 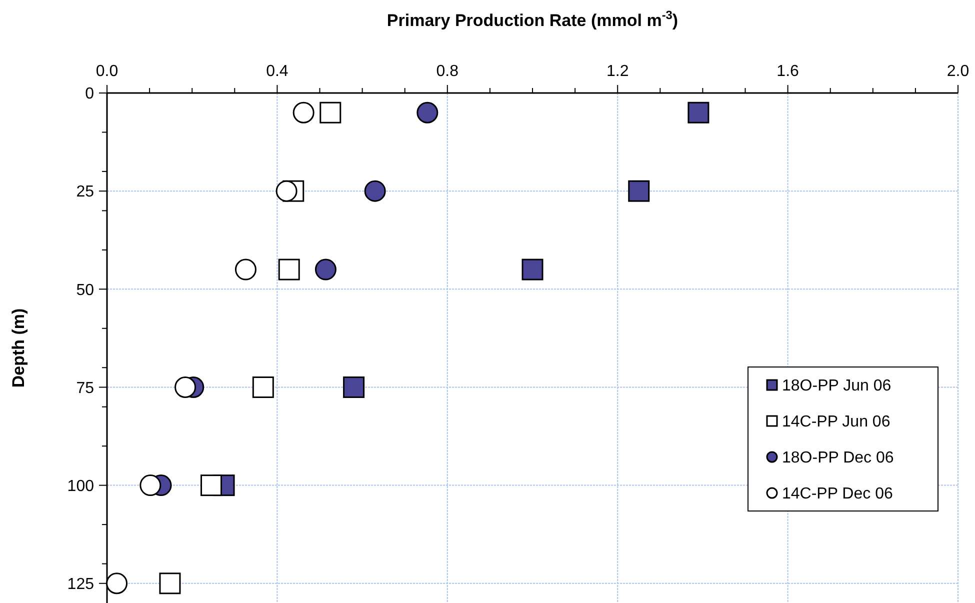 I want to click on x-tick-label: 0.0, so click(x=107, y=71).